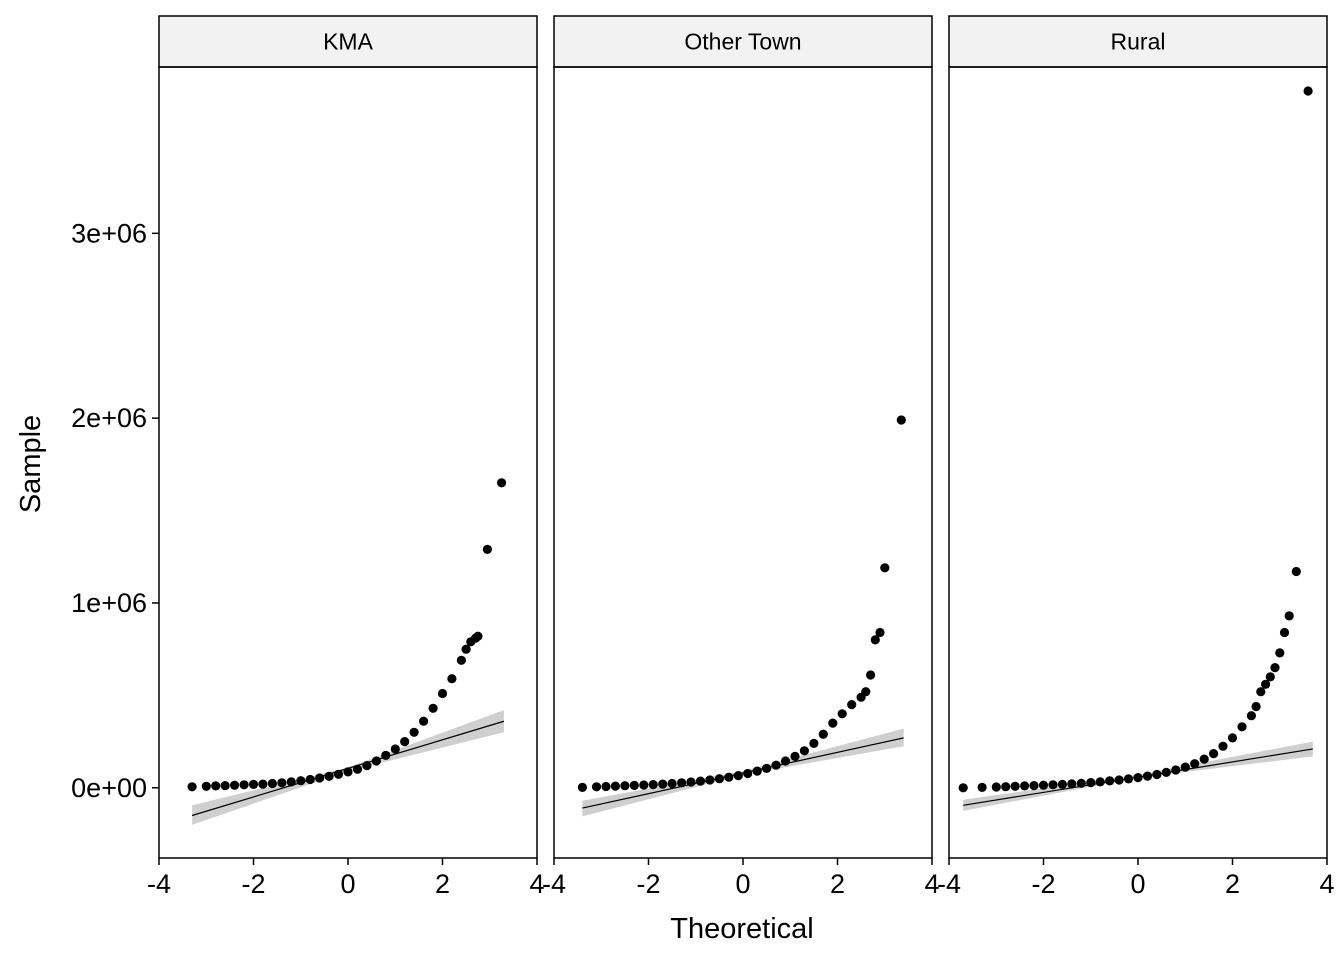 The image size is (1344, 960). What do you see at coordinates (742, 42) in the screenshot?
I see `facet-strip-label: Other Town` at bounding box center [742, 42].